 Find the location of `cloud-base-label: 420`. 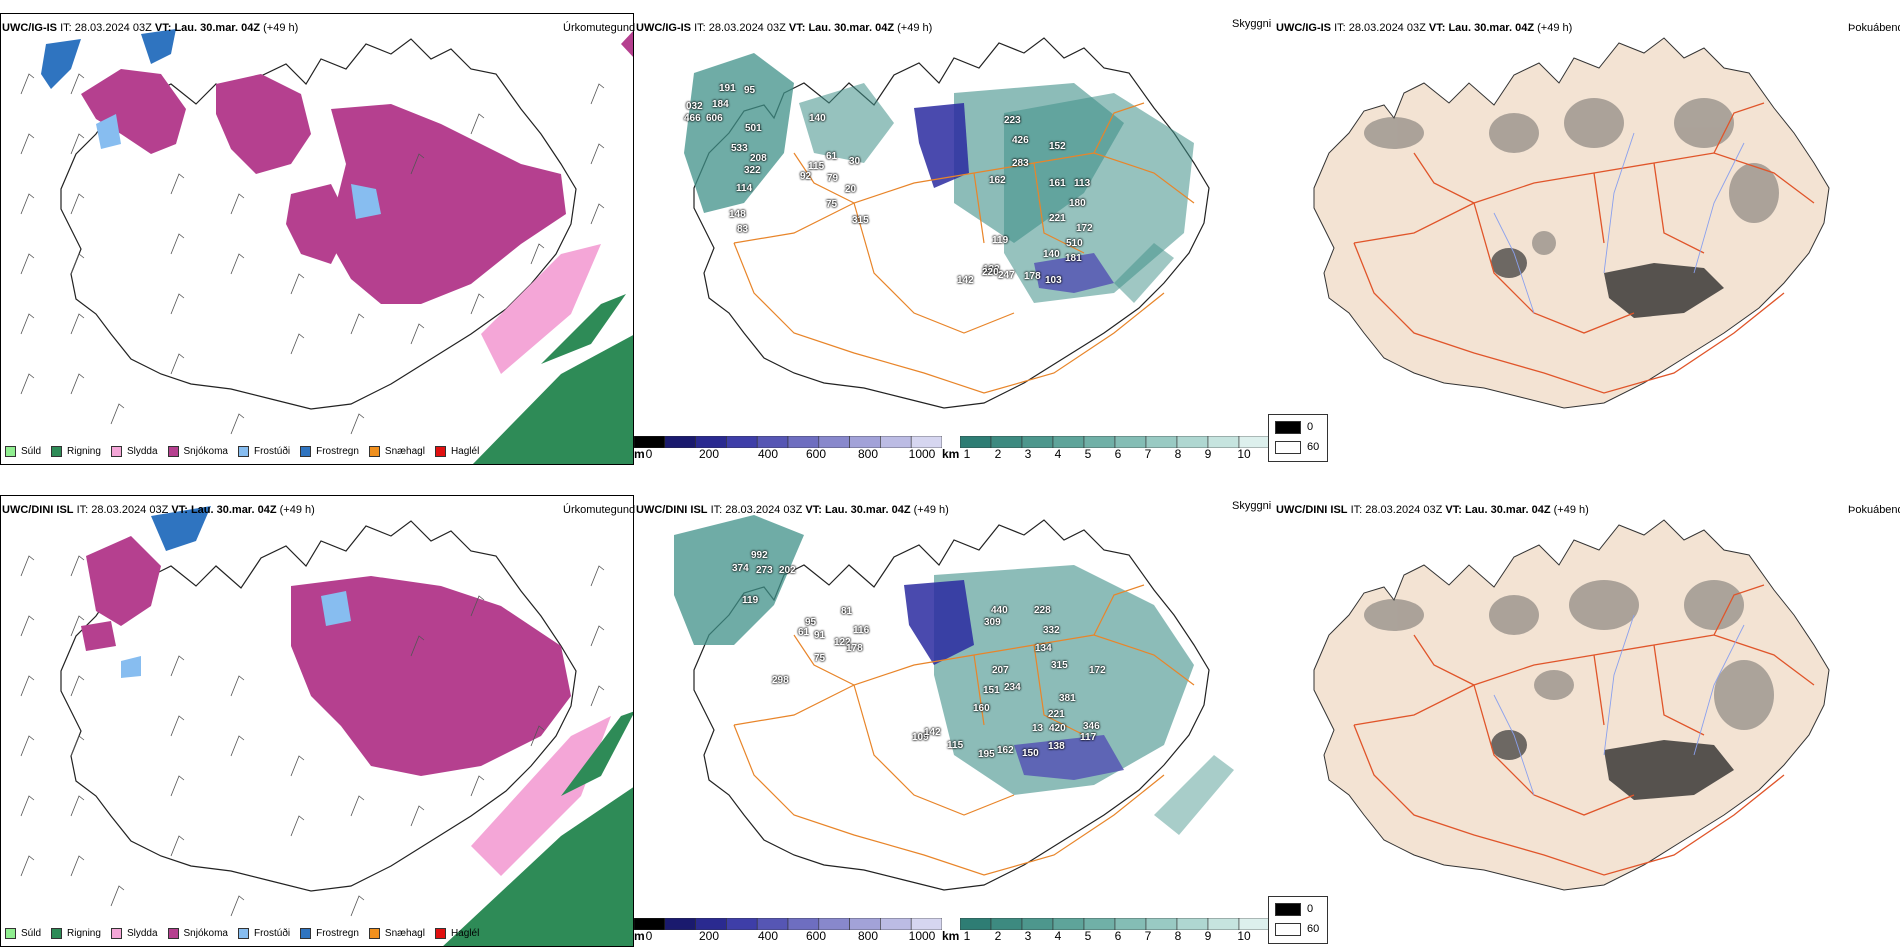

cloud-base-label: 420 is located at coordinates (1057, 728).